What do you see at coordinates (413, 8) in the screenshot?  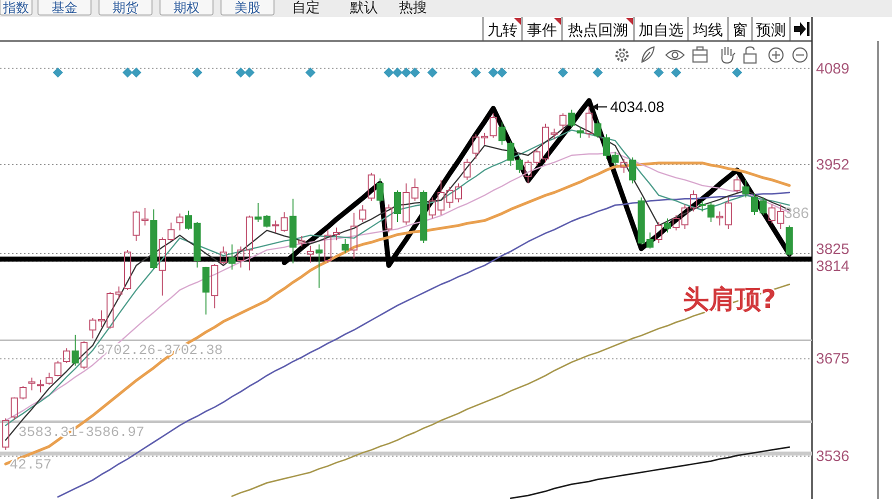 I see `text: 热搜` at bounding box center [413, 8].